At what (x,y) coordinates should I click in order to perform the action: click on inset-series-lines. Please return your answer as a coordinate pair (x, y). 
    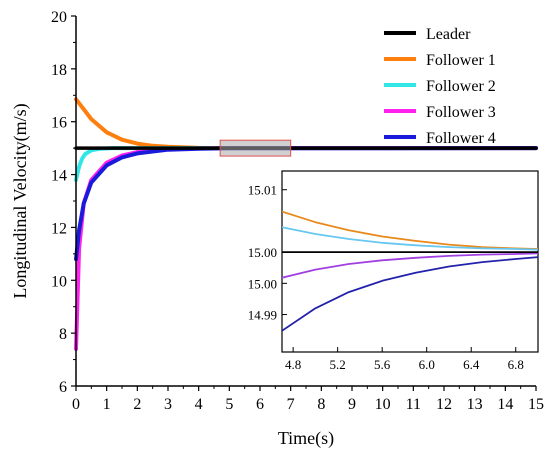
    Looking at the image, I should click on (410, 271).